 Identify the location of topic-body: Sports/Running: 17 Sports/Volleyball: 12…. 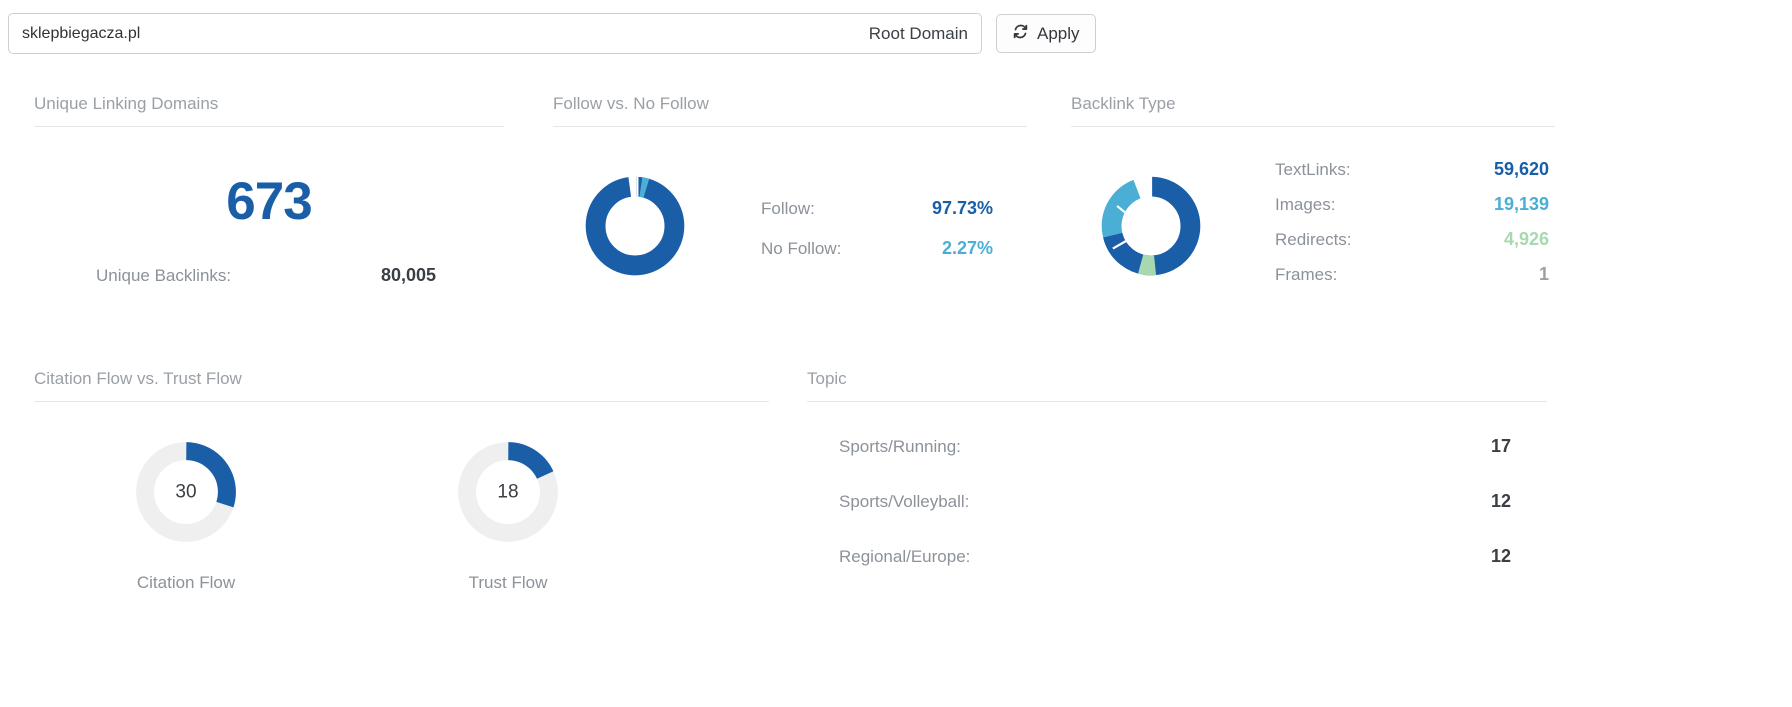
(1177, 484).